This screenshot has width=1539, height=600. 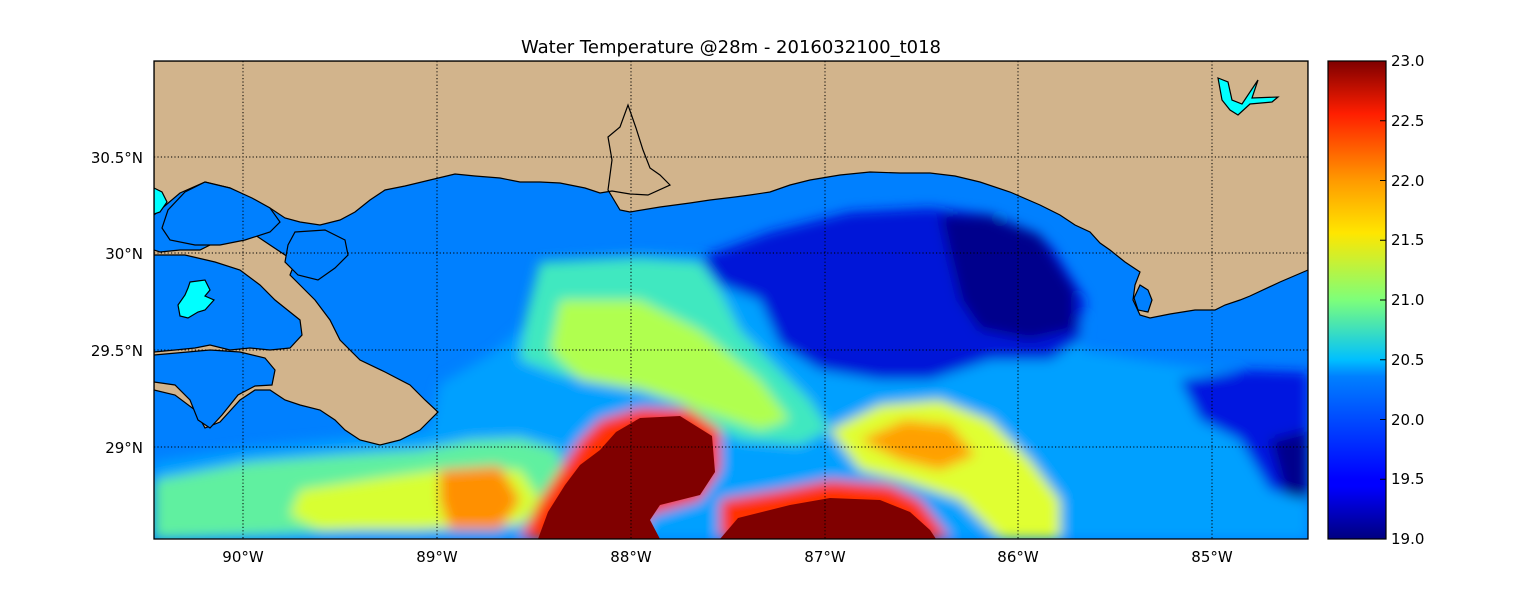 I want to click on colorbar-tick-label: 19.0, so click(x=1407, y=539).